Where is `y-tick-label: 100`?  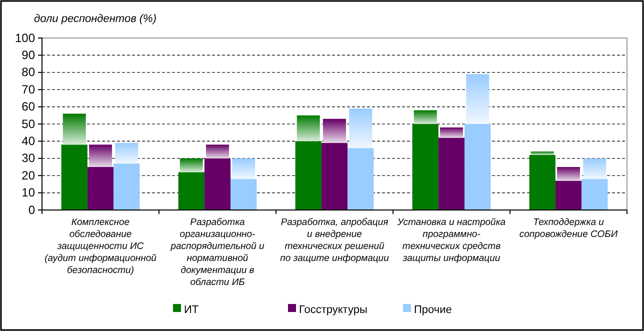
y-tick-label: 100 is located at coordinates (25, 37).